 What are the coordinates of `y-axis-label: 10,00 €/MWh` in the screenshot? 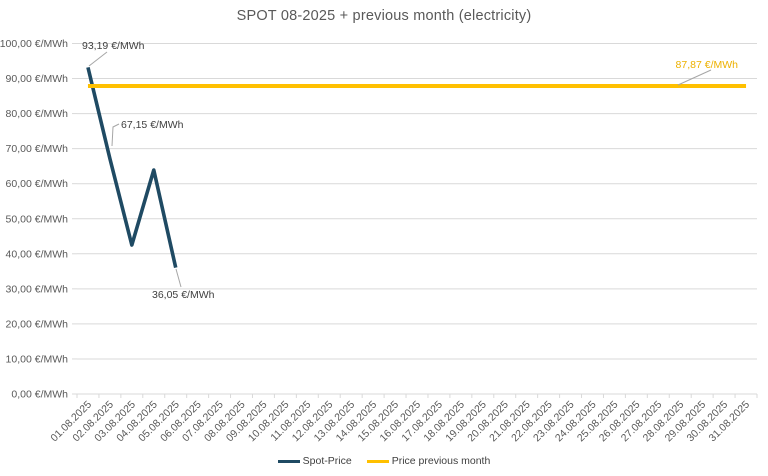 It's located at (37, 359).